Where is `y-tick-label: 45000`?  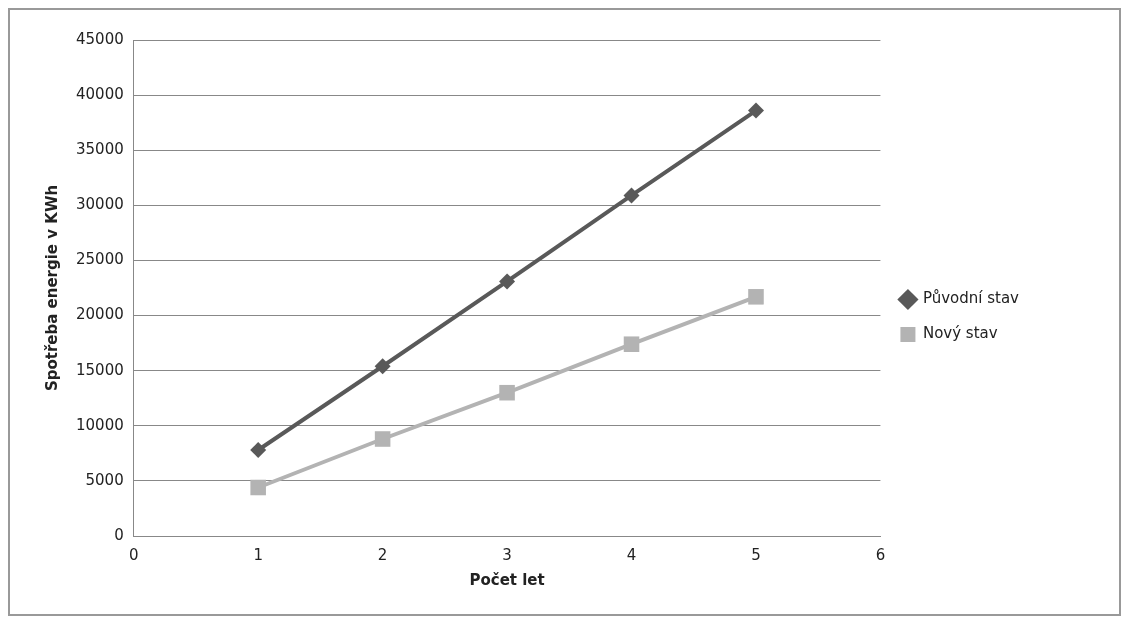
y-tick-label: 45000 is located at coordinates (100, 38).